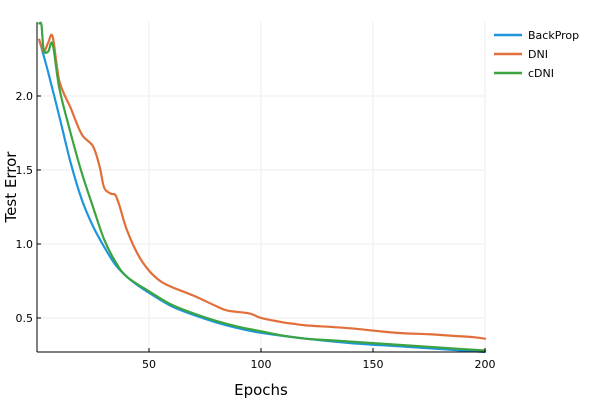  What do you see at coordinates (261, 364) in the screenshot?
I see `x-tick-label-1: 100` at bounding box center [261, 364].